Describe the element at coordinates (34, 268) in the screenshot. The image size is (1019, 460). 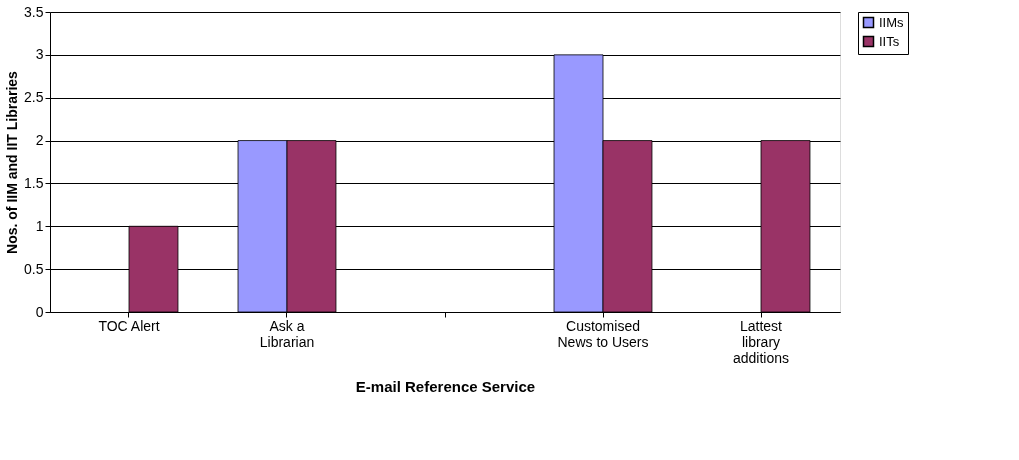
I see `y-tick-label: 0.5` at that location.